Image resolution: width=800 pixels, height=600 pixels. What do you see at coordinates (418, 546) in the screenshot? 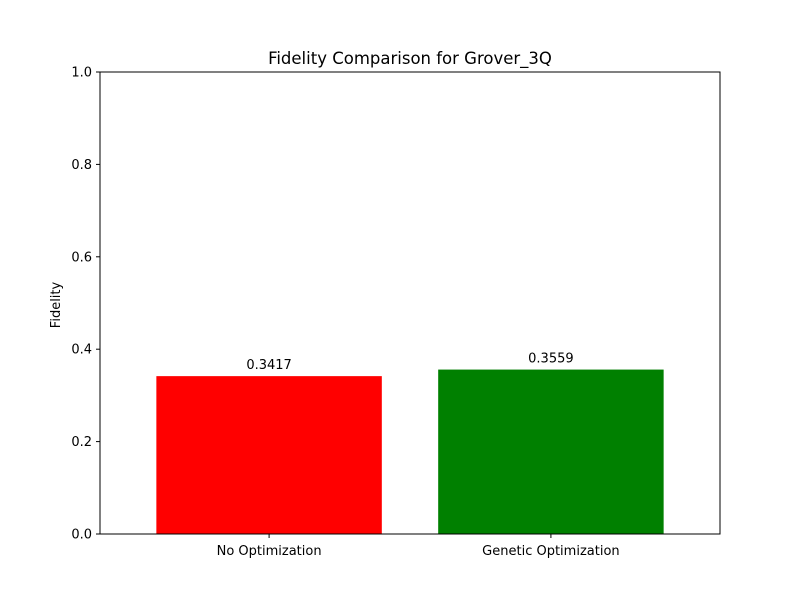
I see `x-axis: No Optimization Genetic Optimization` at bounding box center [418, 546].